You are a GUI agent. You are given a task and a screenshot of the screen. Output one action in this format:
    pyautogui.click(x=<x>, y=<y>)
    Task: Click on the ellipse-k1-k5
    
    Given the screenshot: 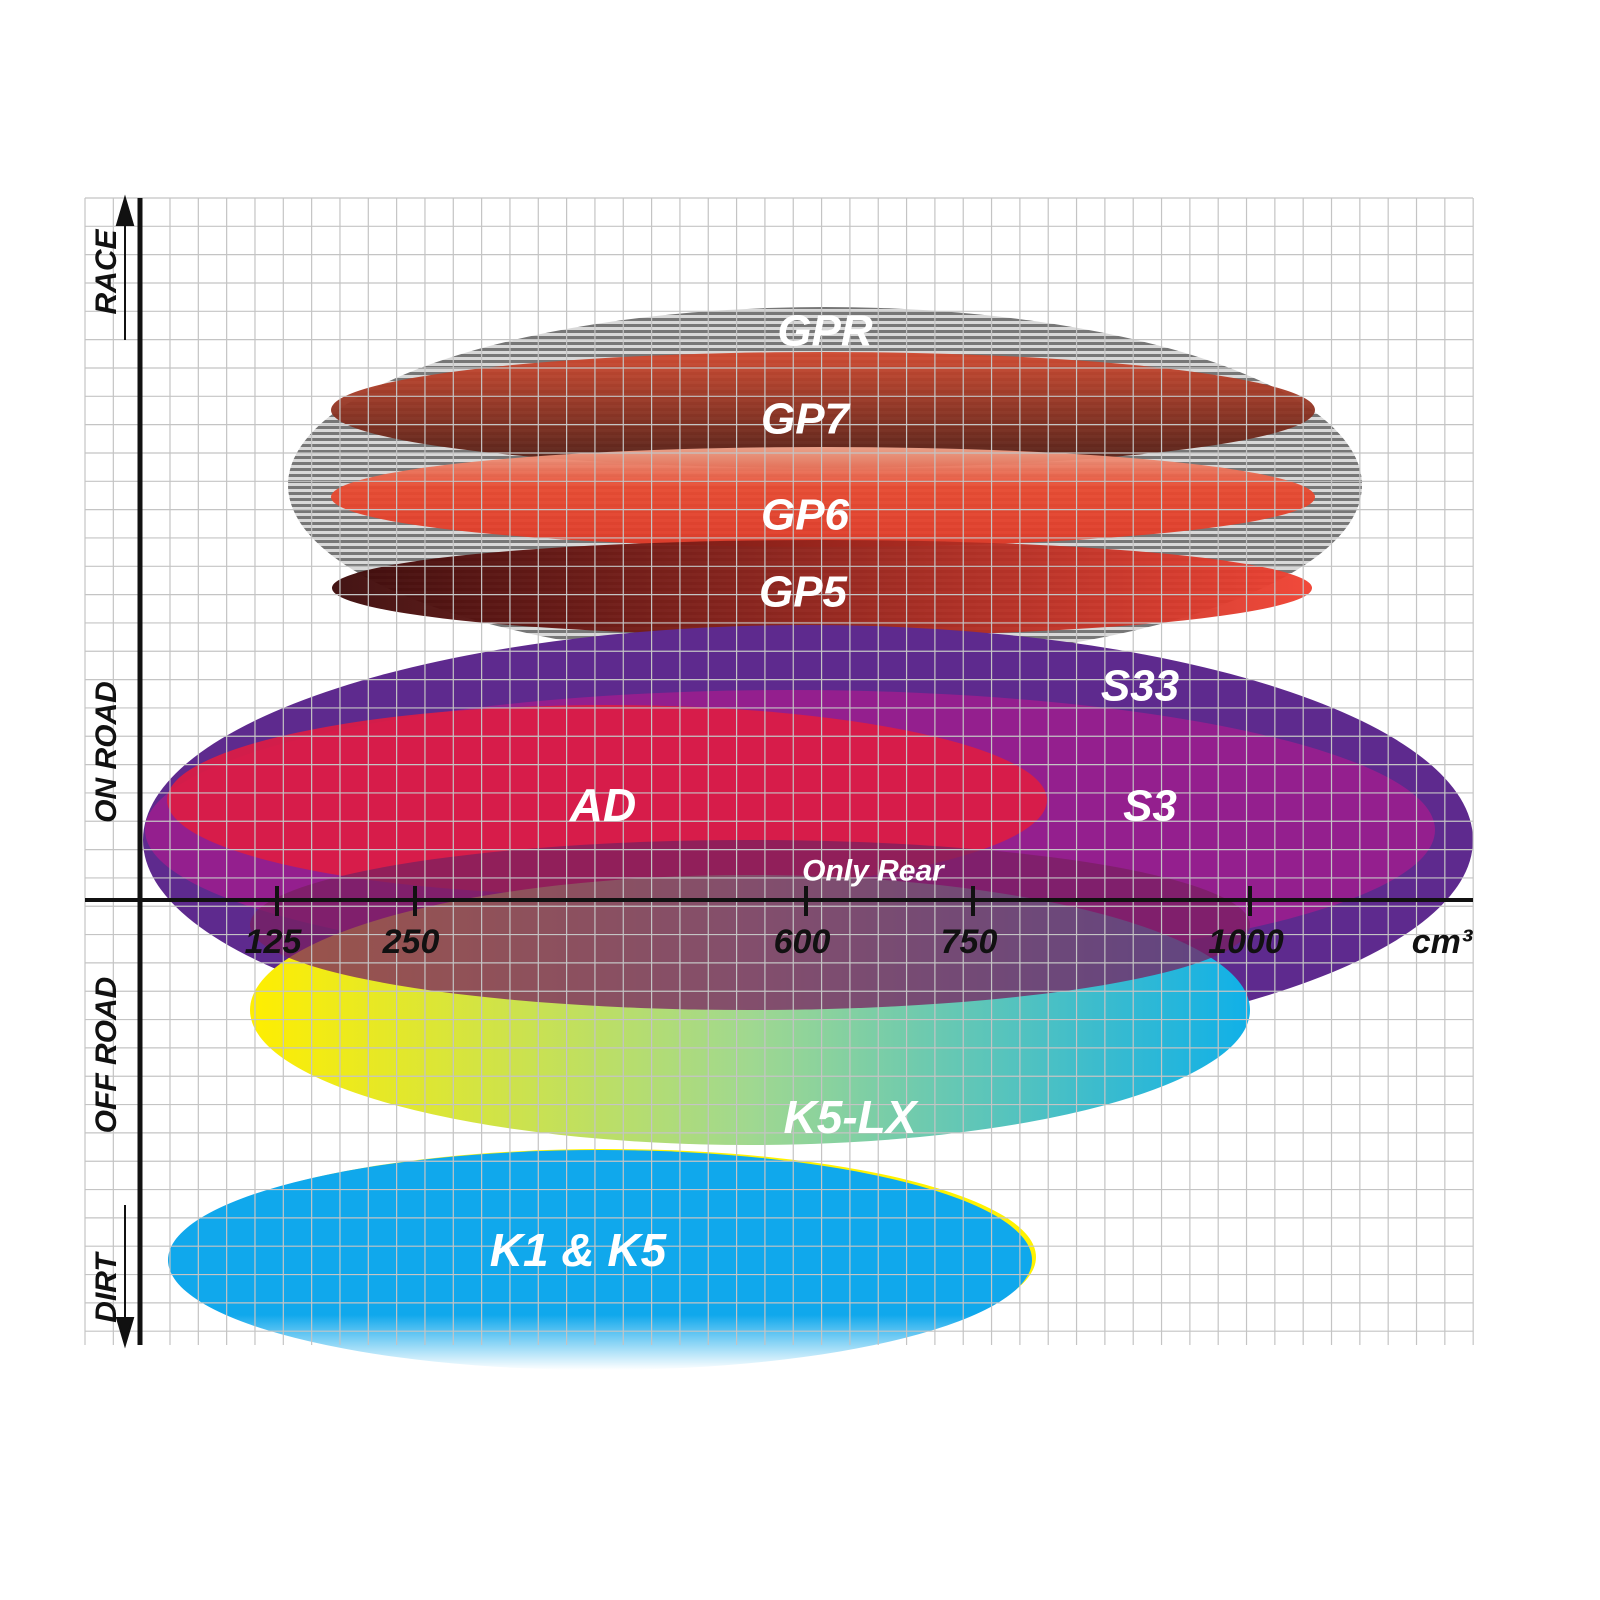 What is the action you would take?
    pyautogui.click(x=600, y=1260)
    